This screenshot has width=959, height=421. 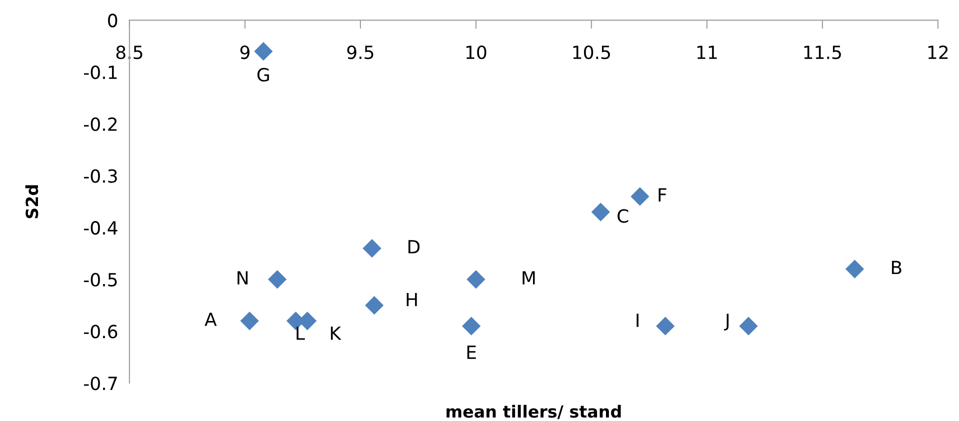 I want to click on annotation: G, so click(x=263, y=75).